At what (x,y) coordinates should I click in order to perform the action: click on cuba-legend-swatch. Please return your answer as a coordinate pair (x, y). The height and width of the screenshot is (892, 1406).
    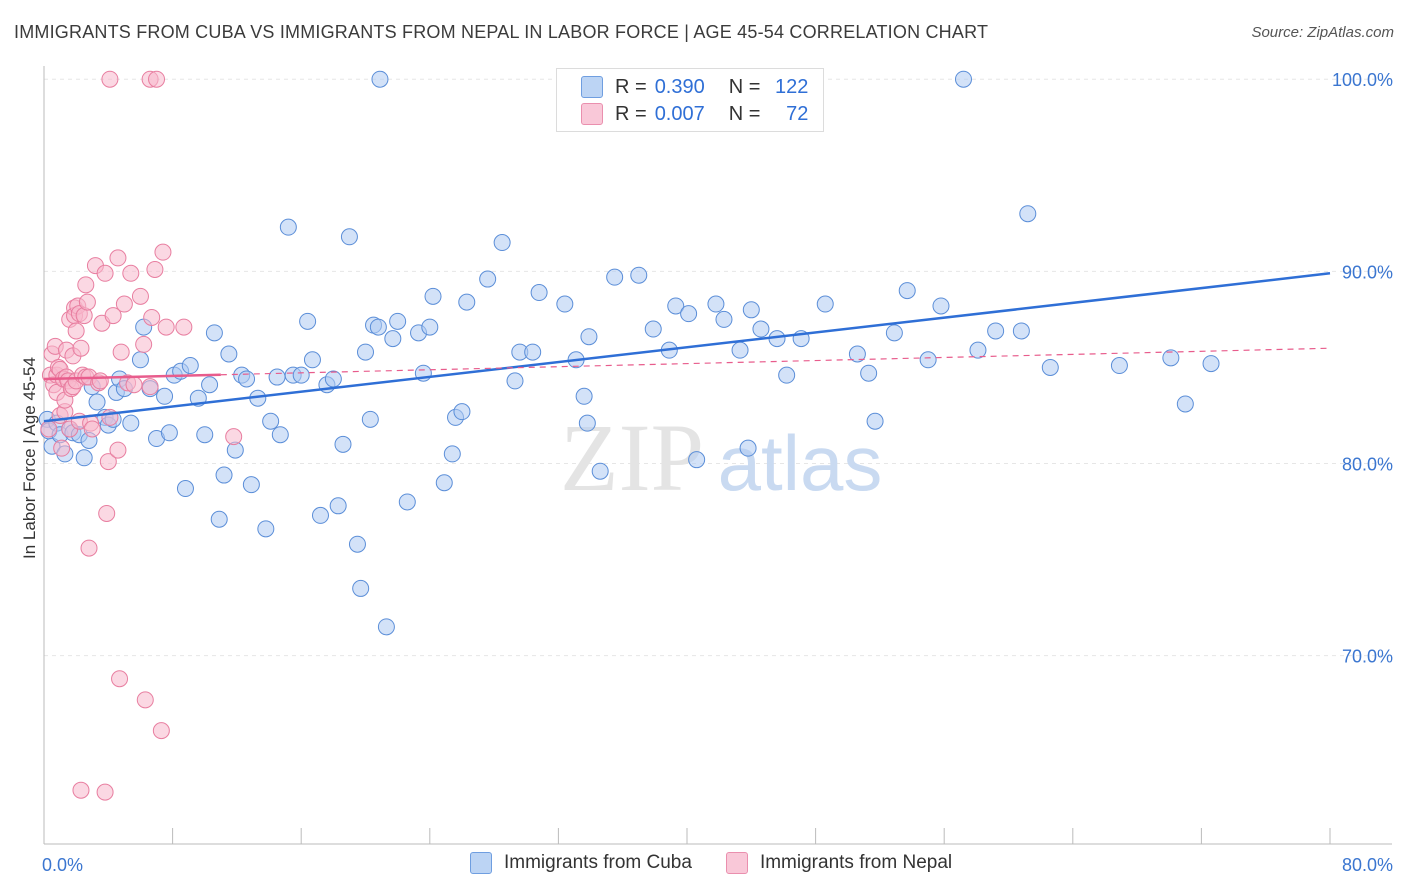
    Looking at the image, I should click on (481, 863).